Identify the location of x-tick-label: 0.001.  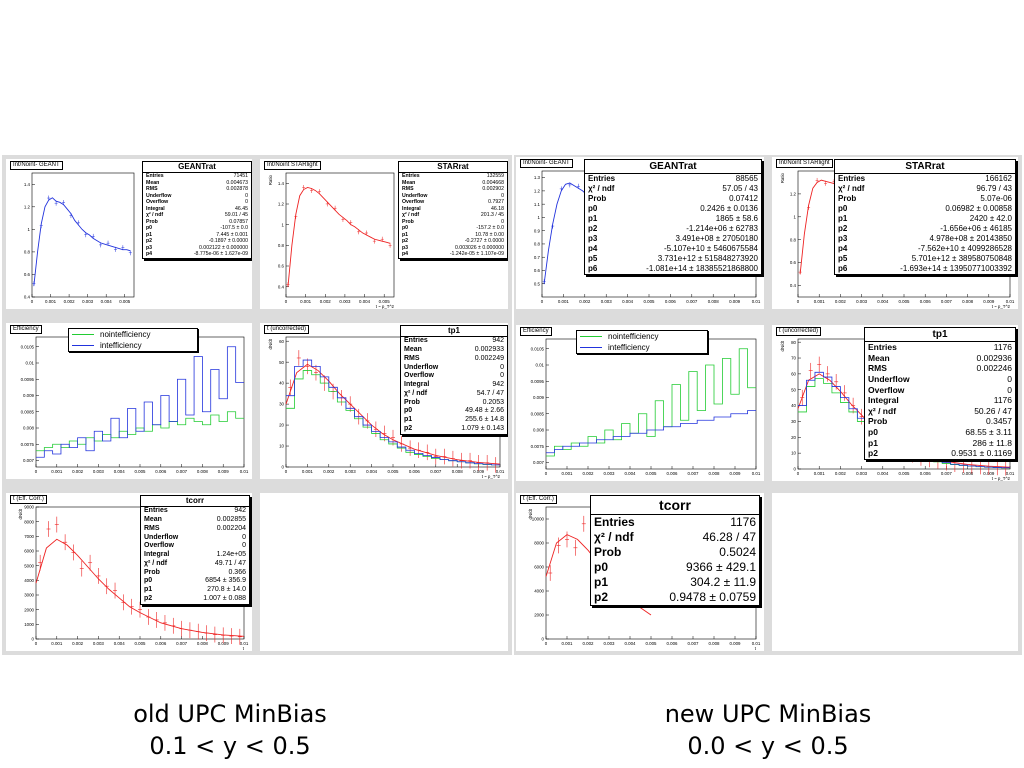
(564, 301).